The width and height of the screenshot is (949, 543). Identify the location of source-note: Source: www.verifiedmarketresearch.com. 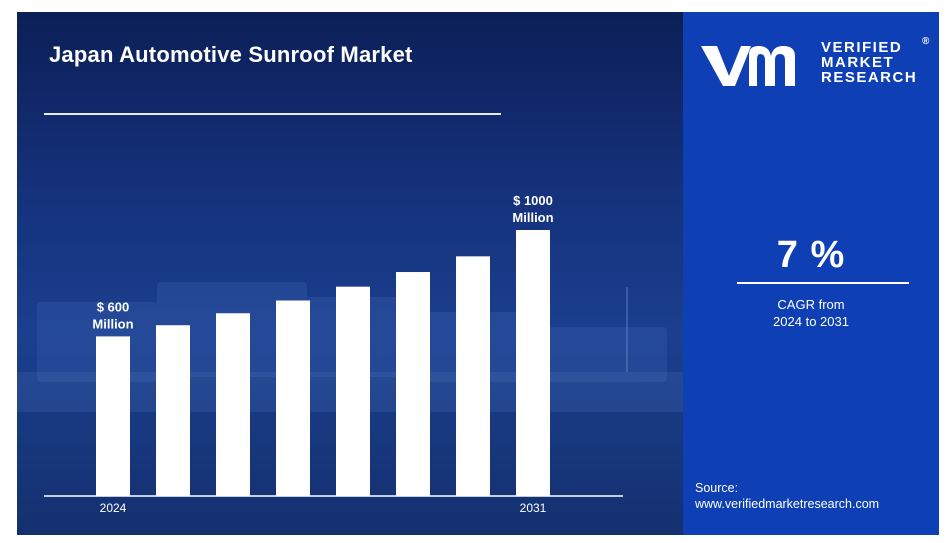
(787, 496).